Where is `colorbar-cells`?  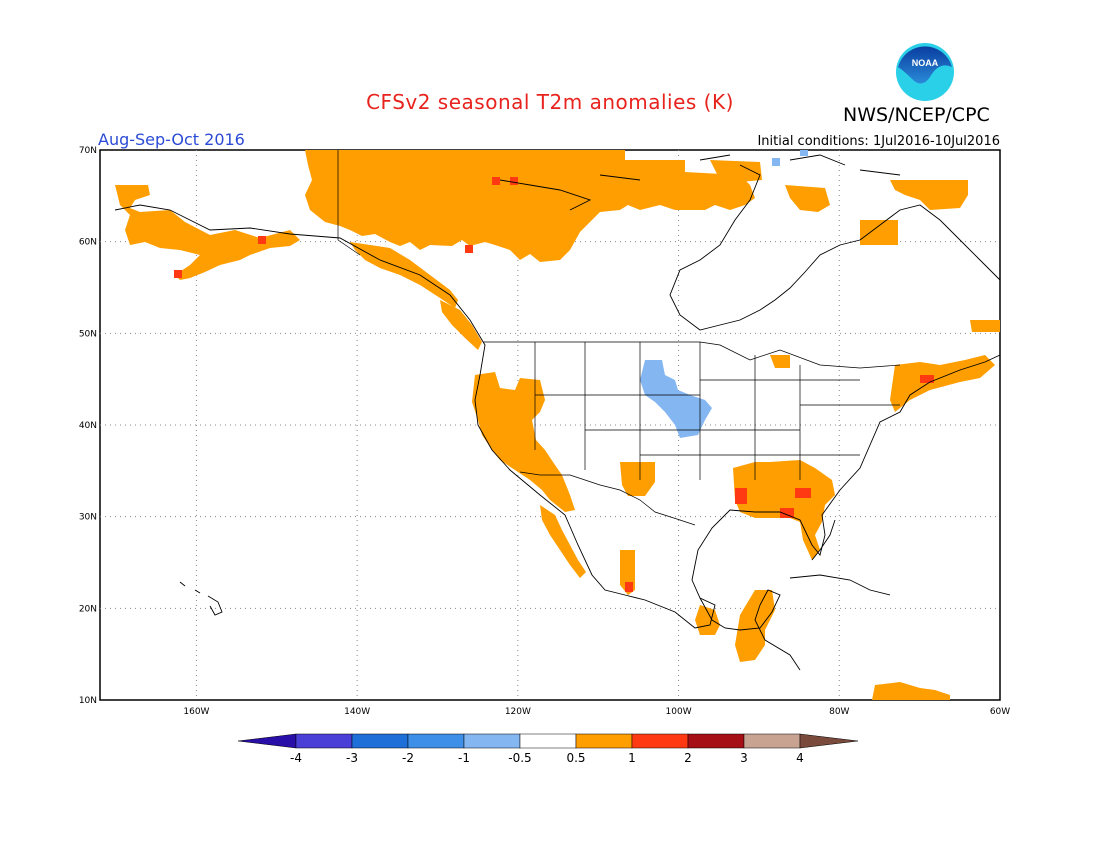 colorbar-cells is located at coordinates (548, 741).